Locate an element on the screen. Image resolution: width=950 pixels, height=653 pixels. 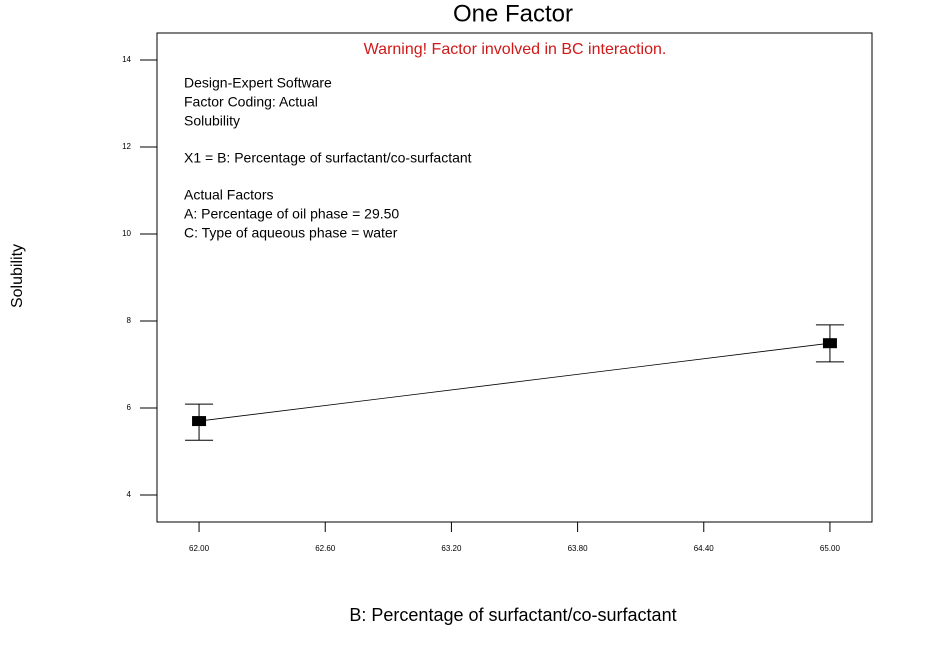
annotation: A: Percentage of oil phase = 29.50 is located at coordinates (291, 214).